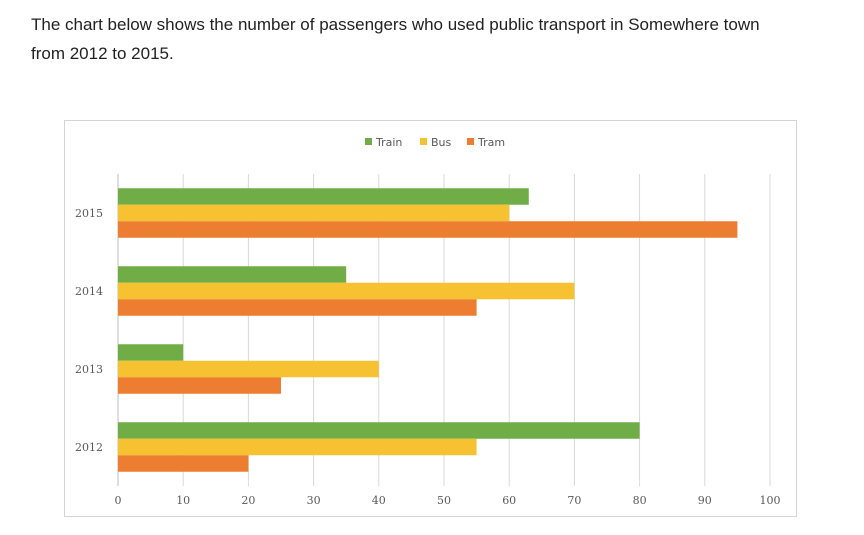  Describe the element at coordinates (89, 447) in the screenshot. I see `y-category-label-2012: 2012` at that location.